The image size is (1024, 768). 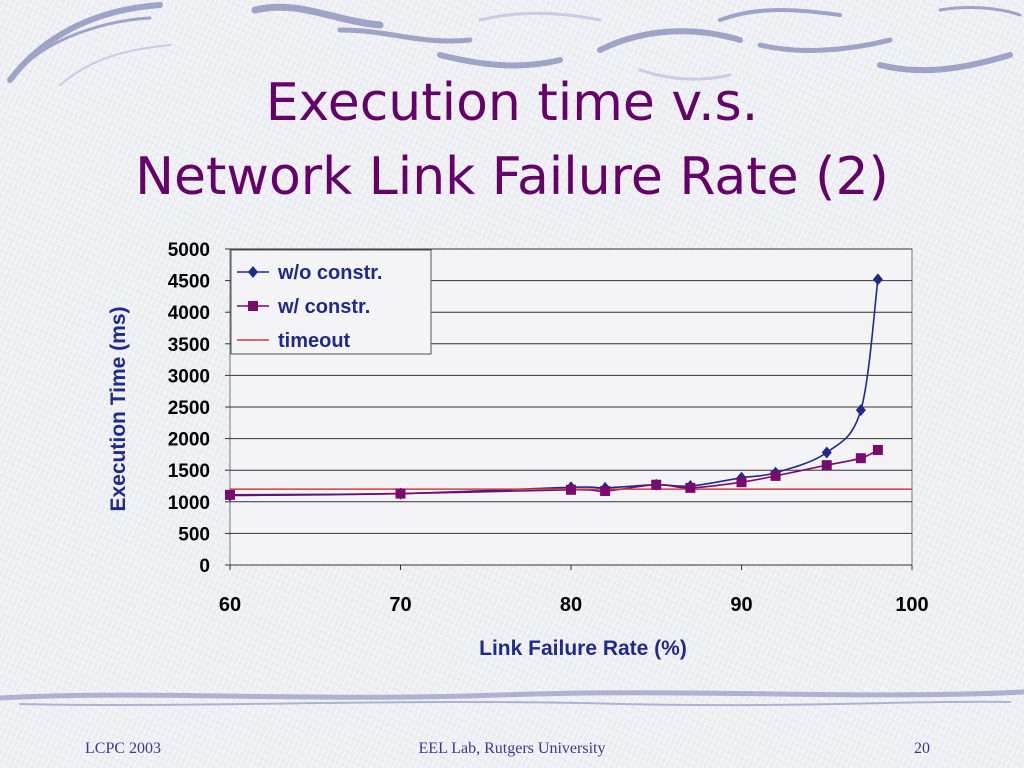 What do you see at coordinates (118, 409) in the screenshot?
I see `y-axis-title: Execution Time (ms)` at bounding box center [118, 409].